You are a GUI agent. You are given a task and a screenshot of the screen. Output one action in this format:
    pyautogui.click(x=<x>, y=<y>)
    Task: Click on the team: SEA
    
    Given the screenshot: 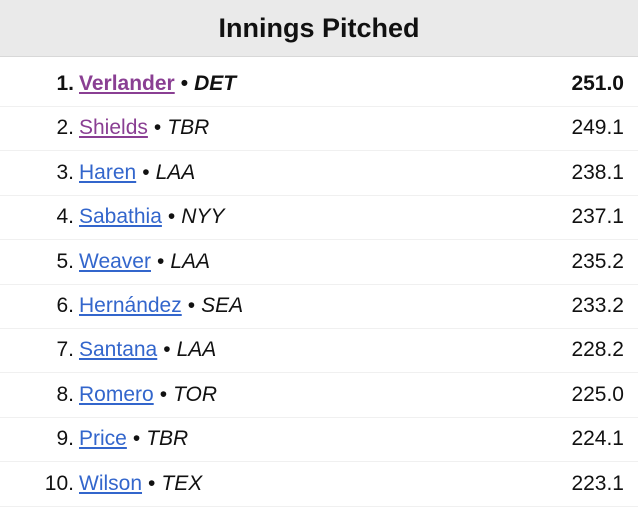 What is the action you would take?
    pyautogui.click(x=222, y=305)
    